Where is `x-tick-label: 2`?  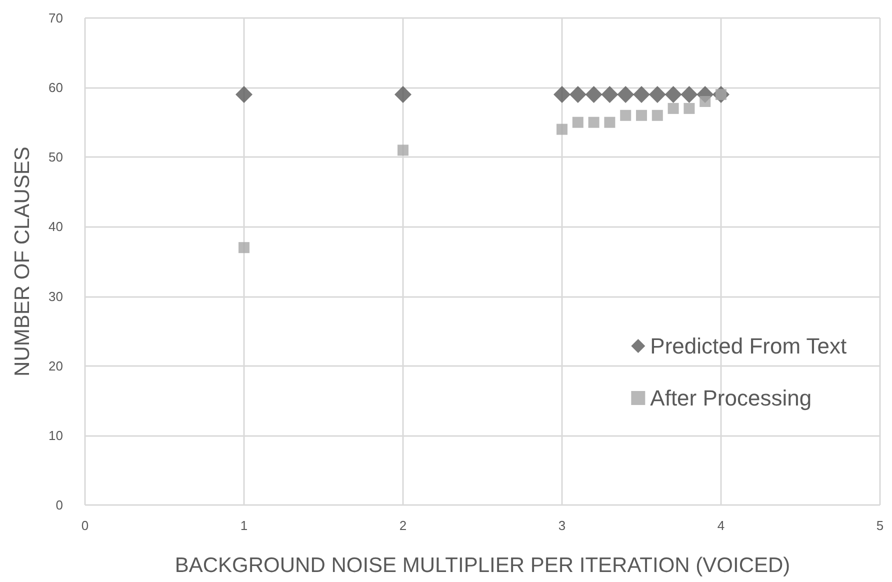
x-tick-label: 2 is located at coordinates (403, 525).